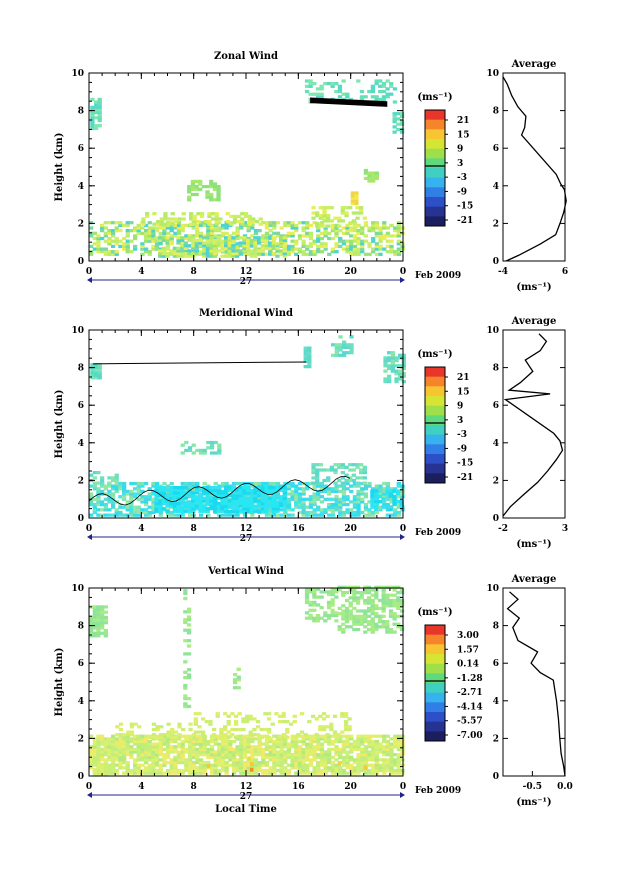 The height and width of the screenshot is (873, 621). What do you see at coordinates (533, 425) in the screenshot?
I see `profile-line` at bounding box center [533, 425].